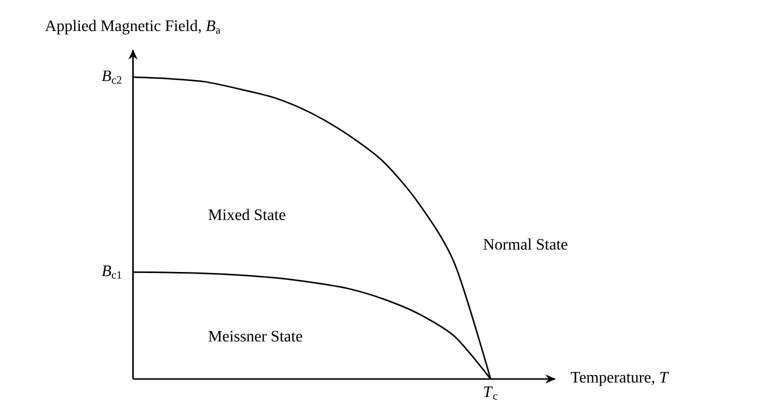 The width and height of the screenshot is (762, 405). I want to click on text: T$_{c}$, so click(491, 393).